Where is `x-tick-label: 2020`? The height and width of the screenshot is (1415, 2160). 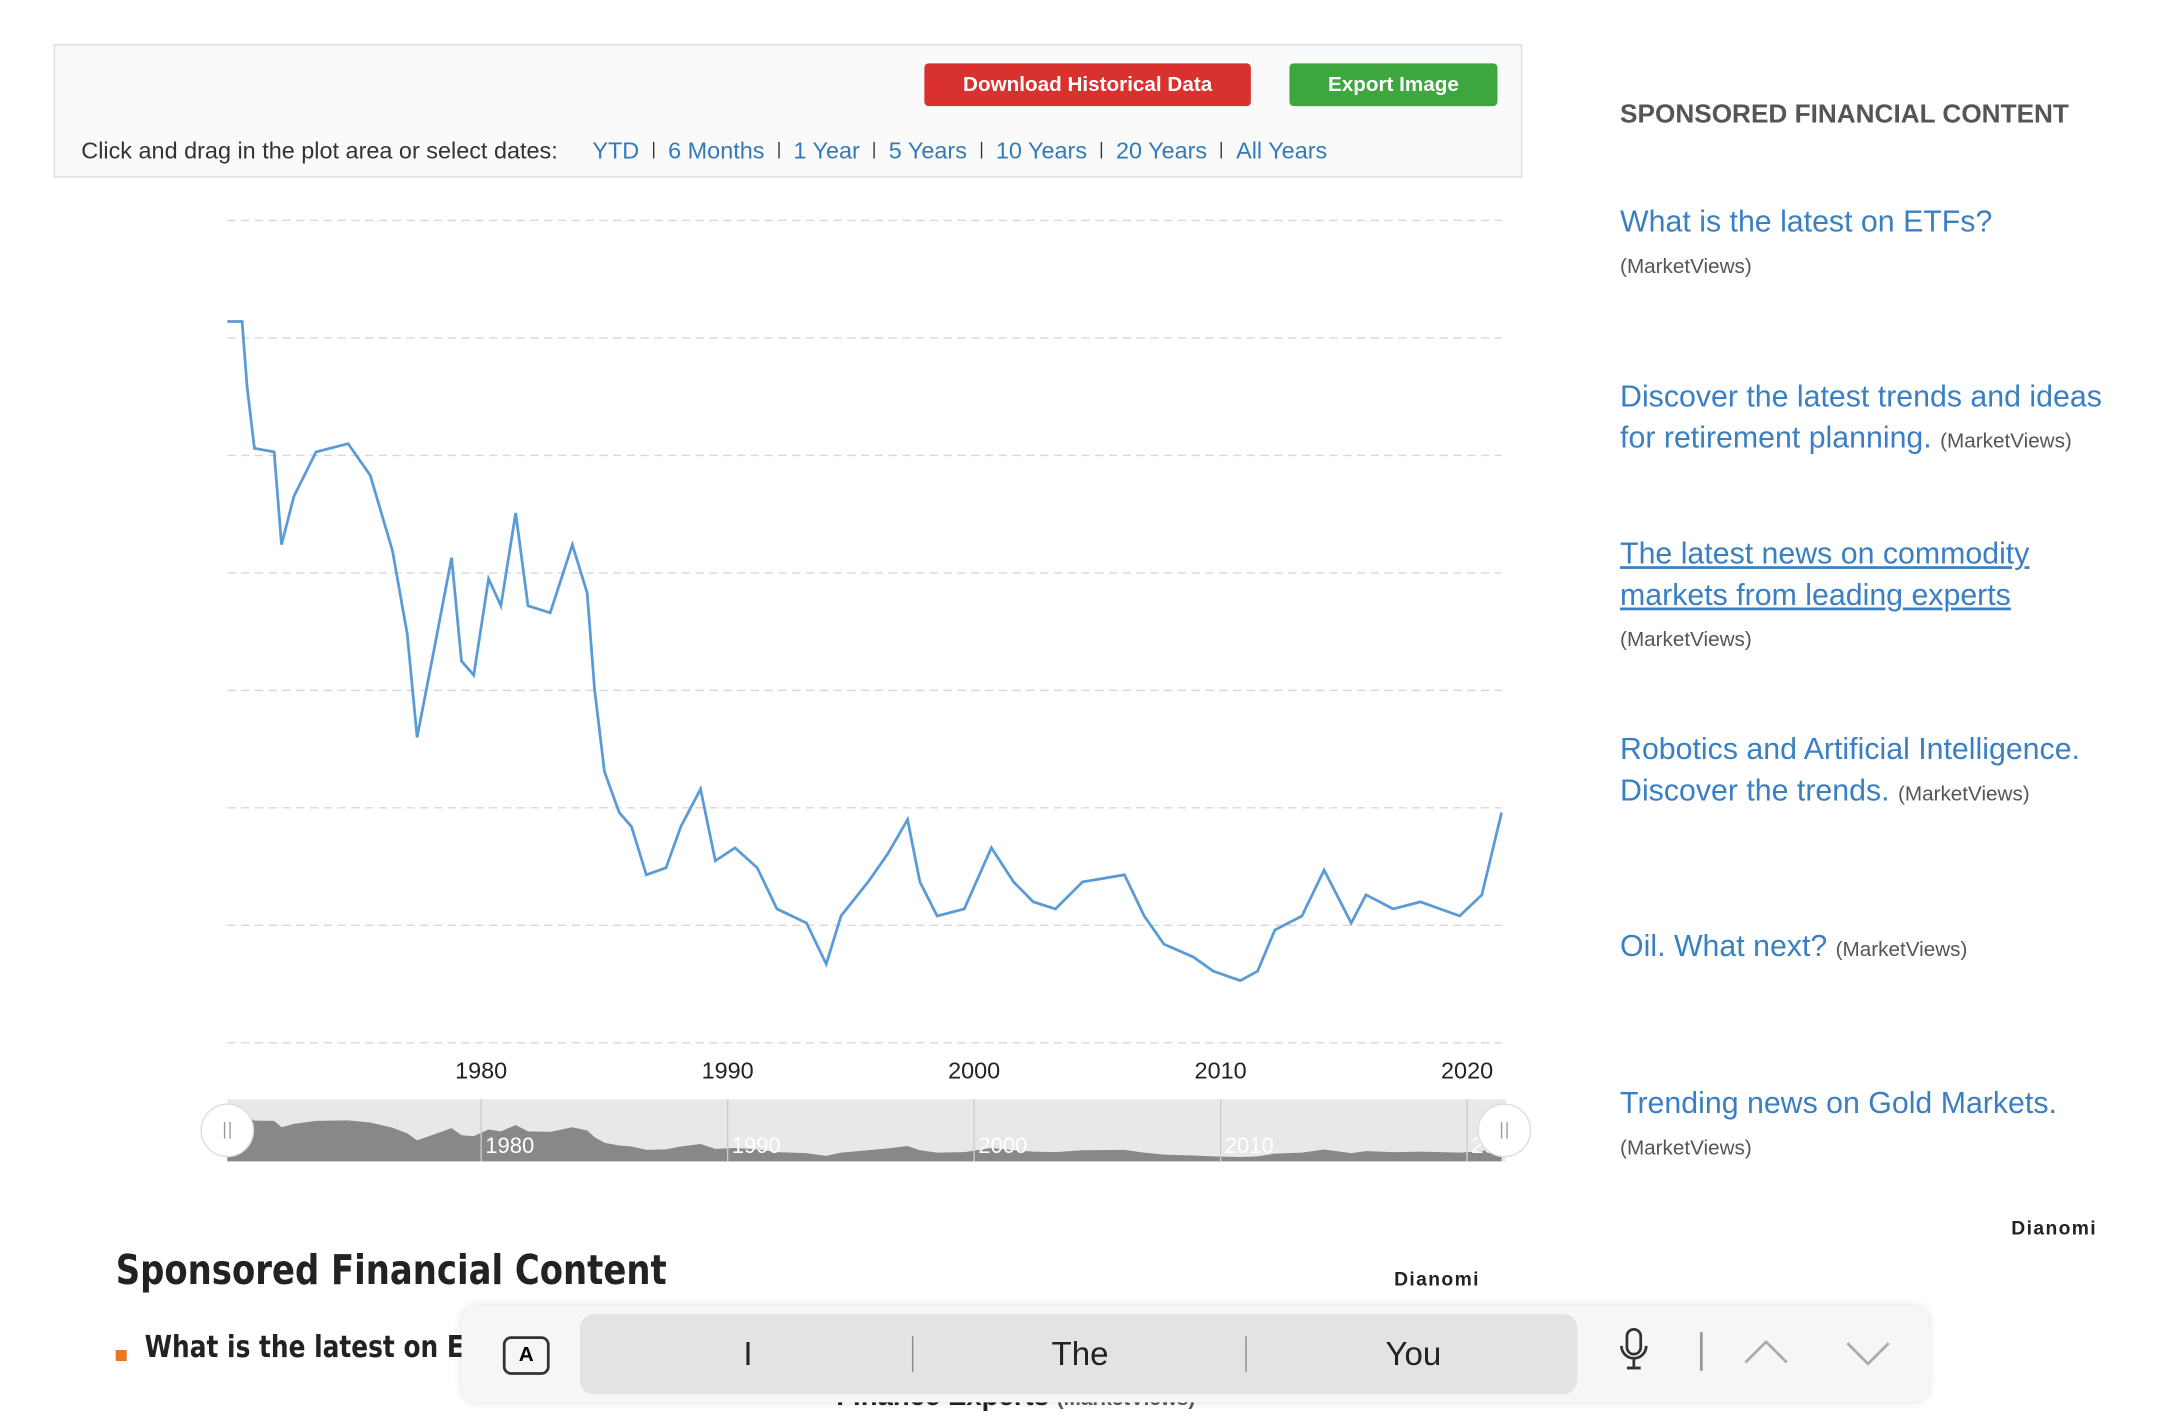
x-tick-label: 2020 is located at coordinates (1467, 1071).